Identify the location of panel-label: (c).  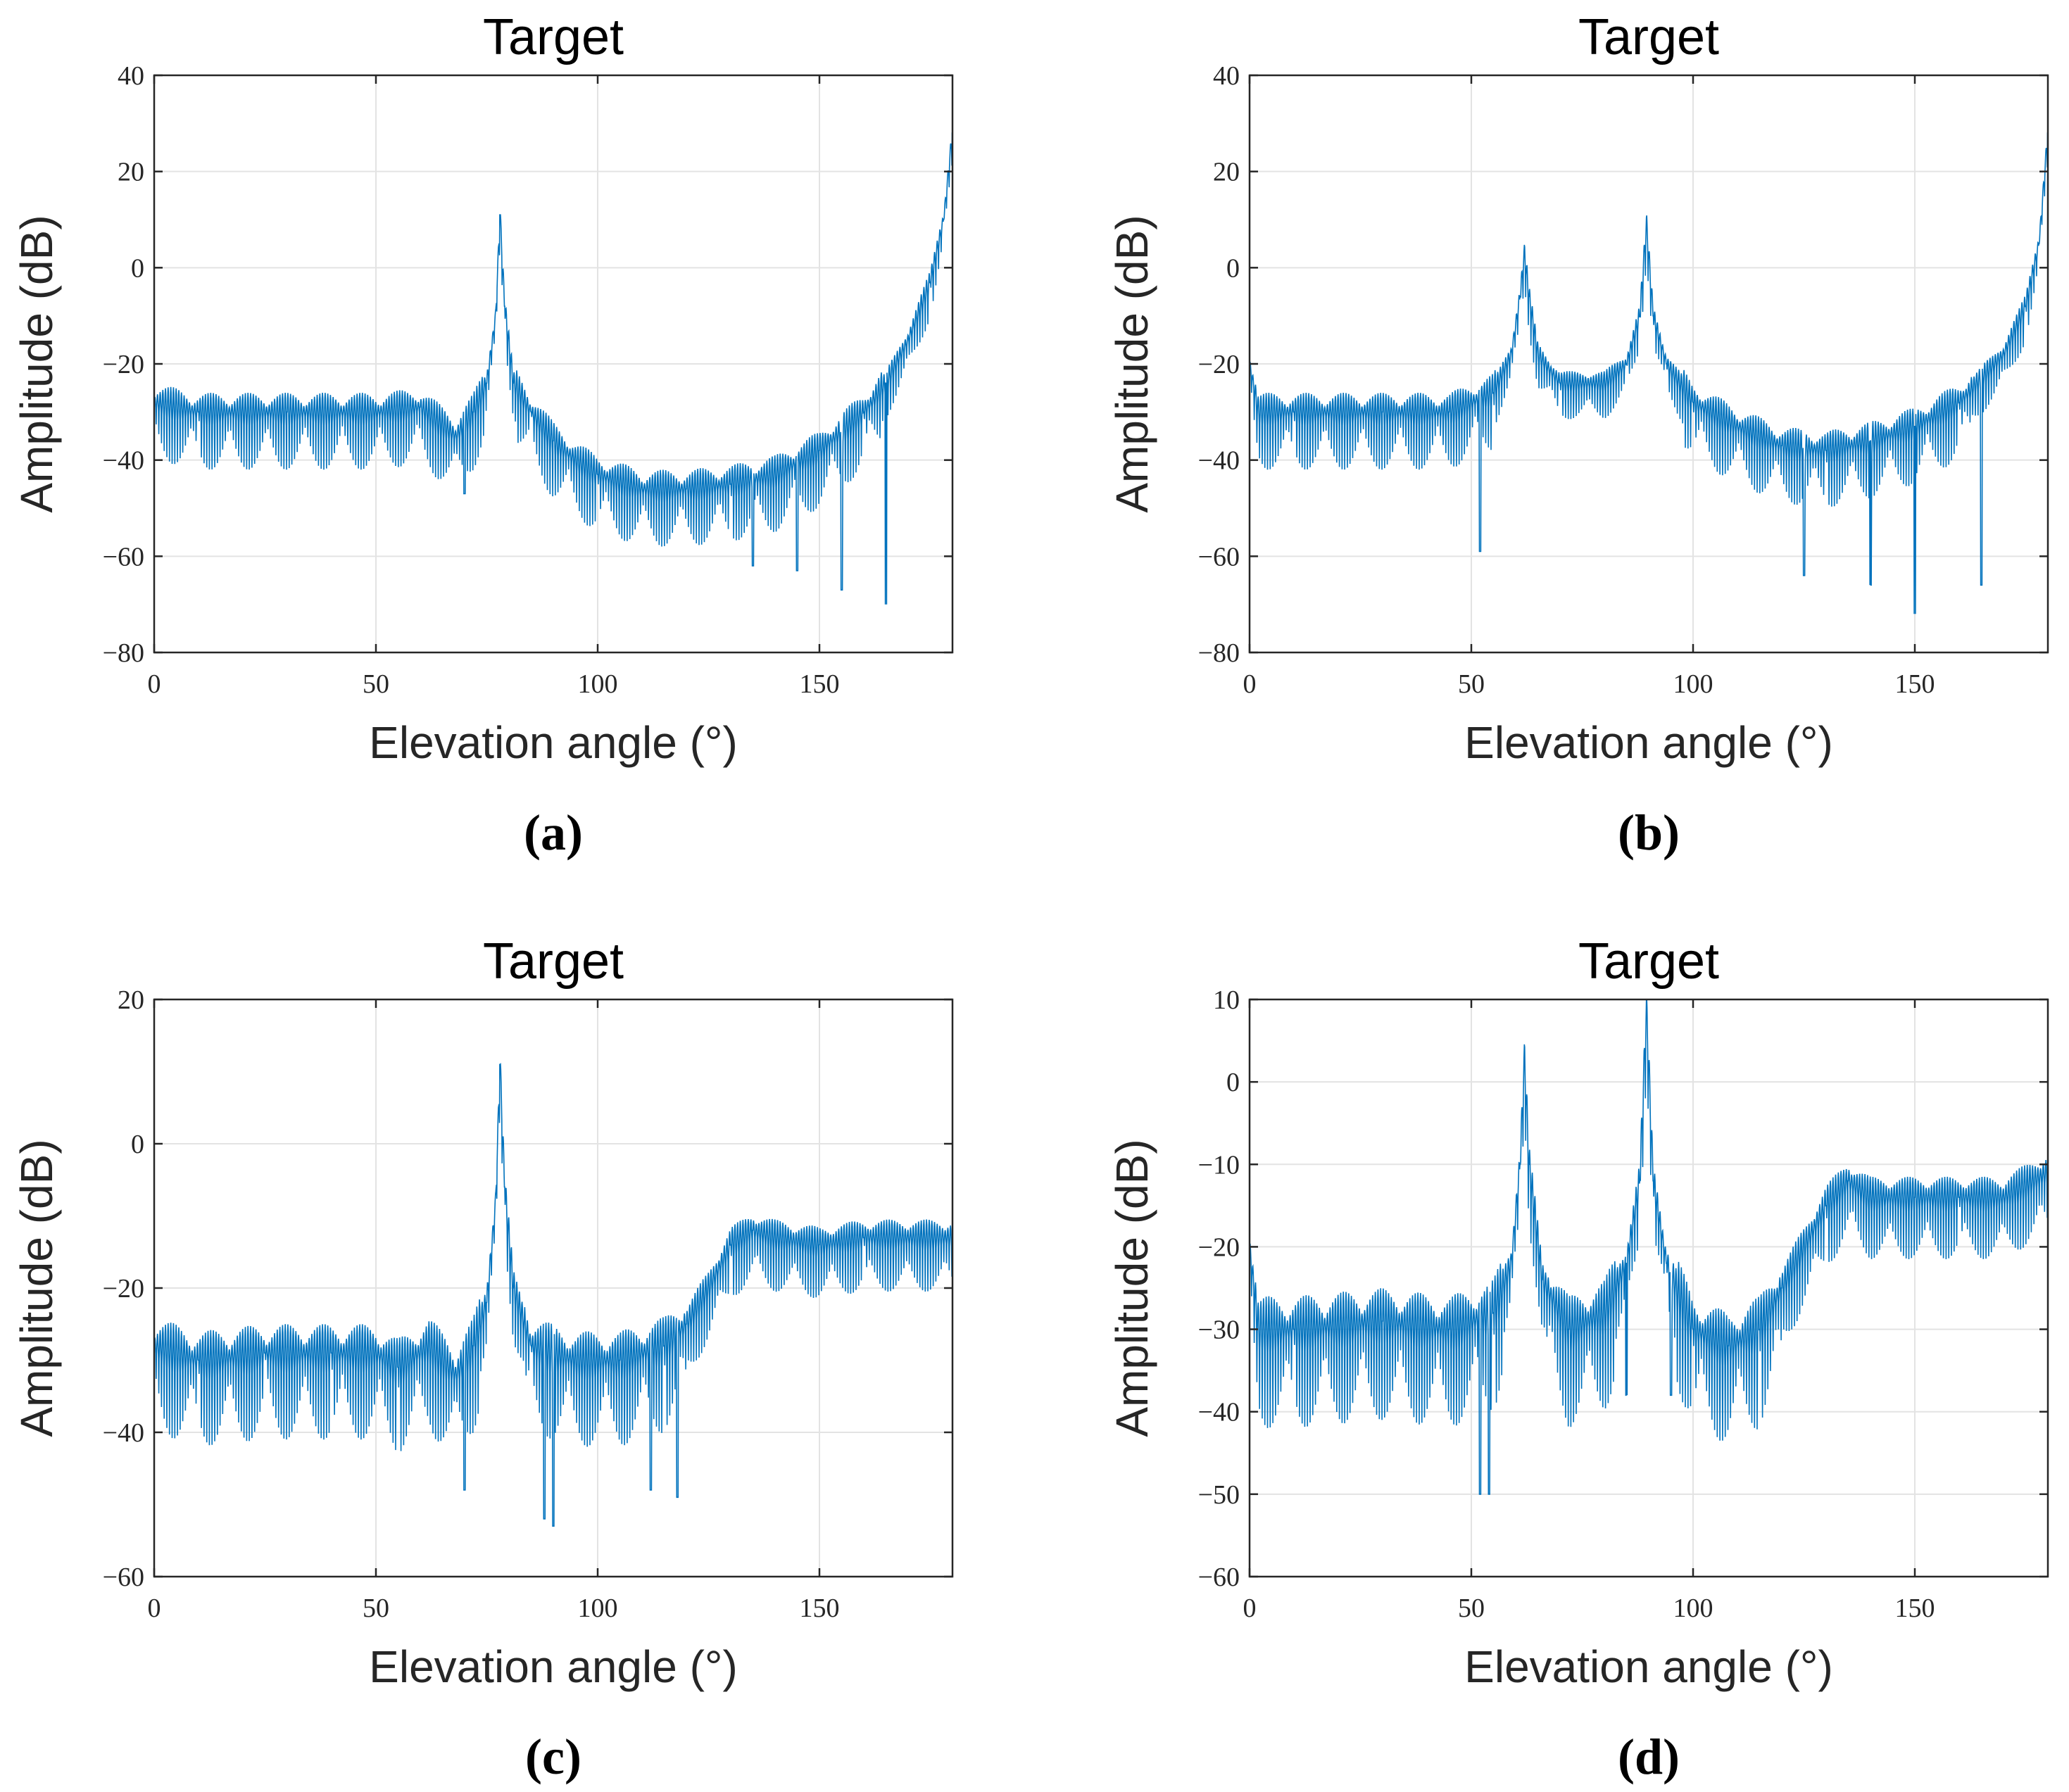
(553, 1757).